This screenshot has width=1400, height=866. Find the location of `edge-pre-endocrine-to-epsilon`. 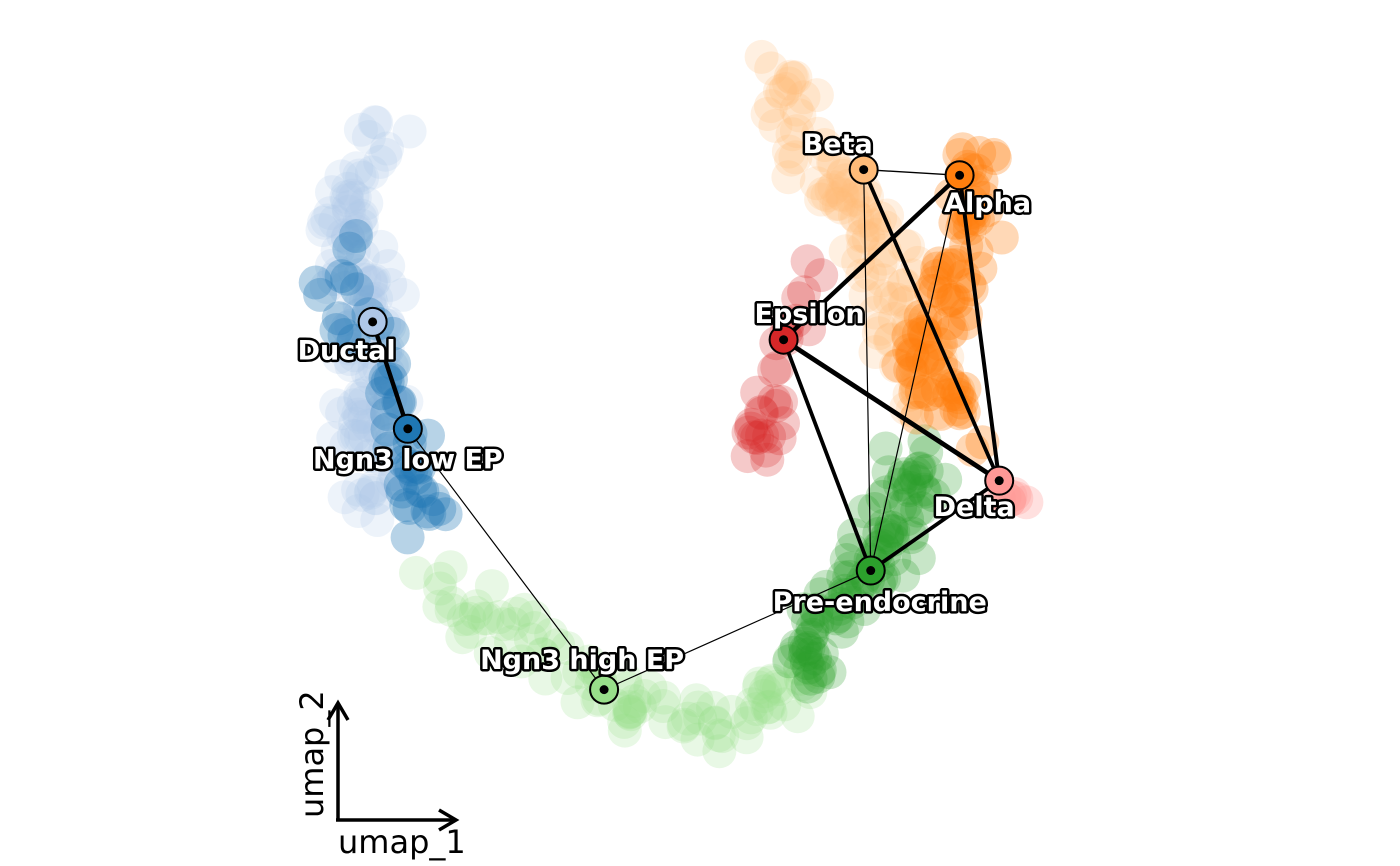

edge-pre-endocrine-to-epsilon is located at coordinates (827, 455).